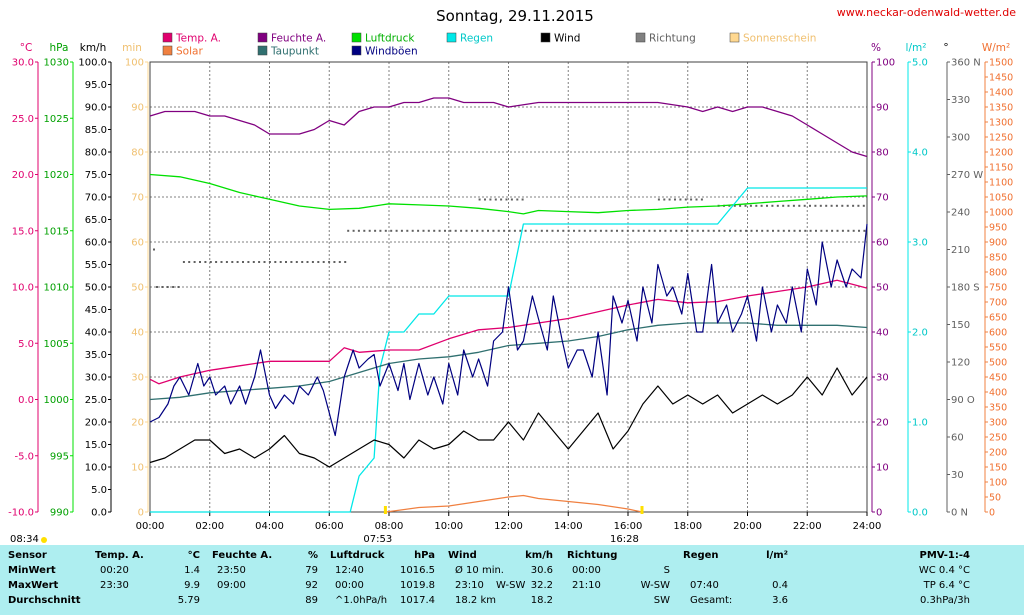 Image resolution: width=1024 pixels, height=615 pixels. Describe the element at coordinates (882, 198) in the screenshot. I see `humidity-axis-label: 70` at that location.